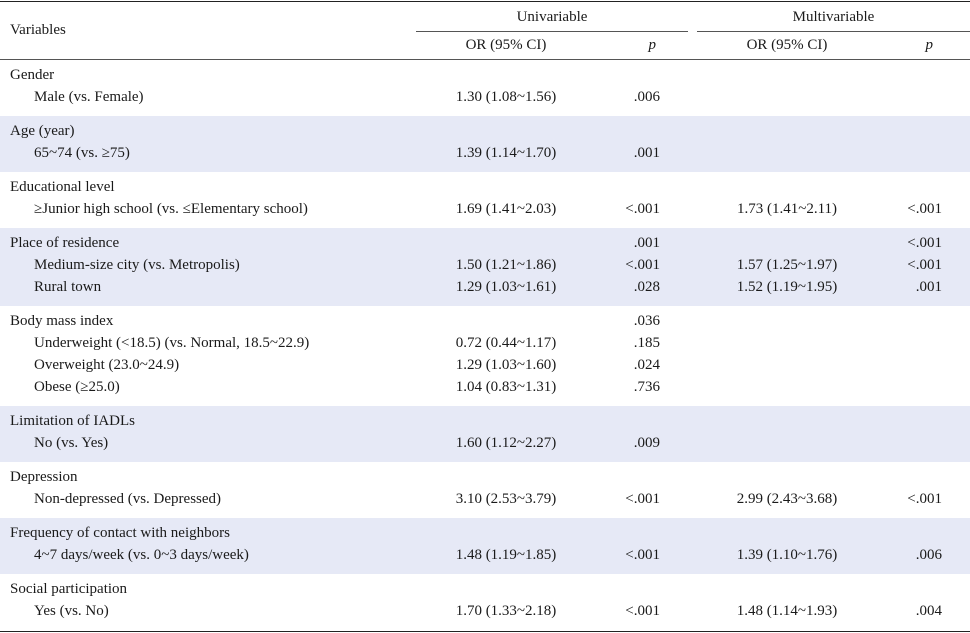 This screenshot has height=633, width=970. Describe the element at coordinates (787, 611) in the screenshot. I see `odds-ratio-multivariable: 1.48 (1.14~1.93)` at that location.